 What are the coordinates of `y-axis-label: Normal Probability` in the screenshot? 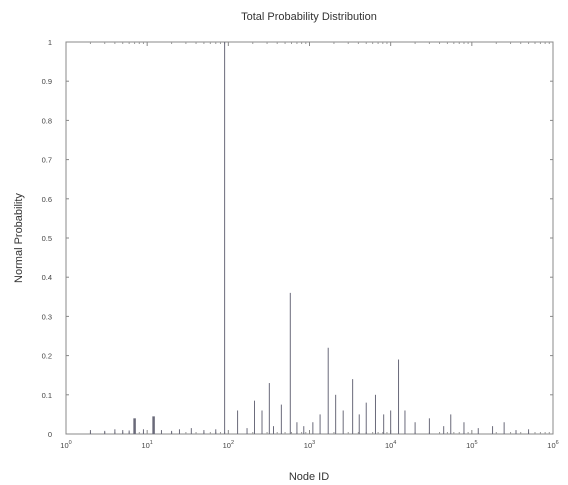 It's located at (19, 238).